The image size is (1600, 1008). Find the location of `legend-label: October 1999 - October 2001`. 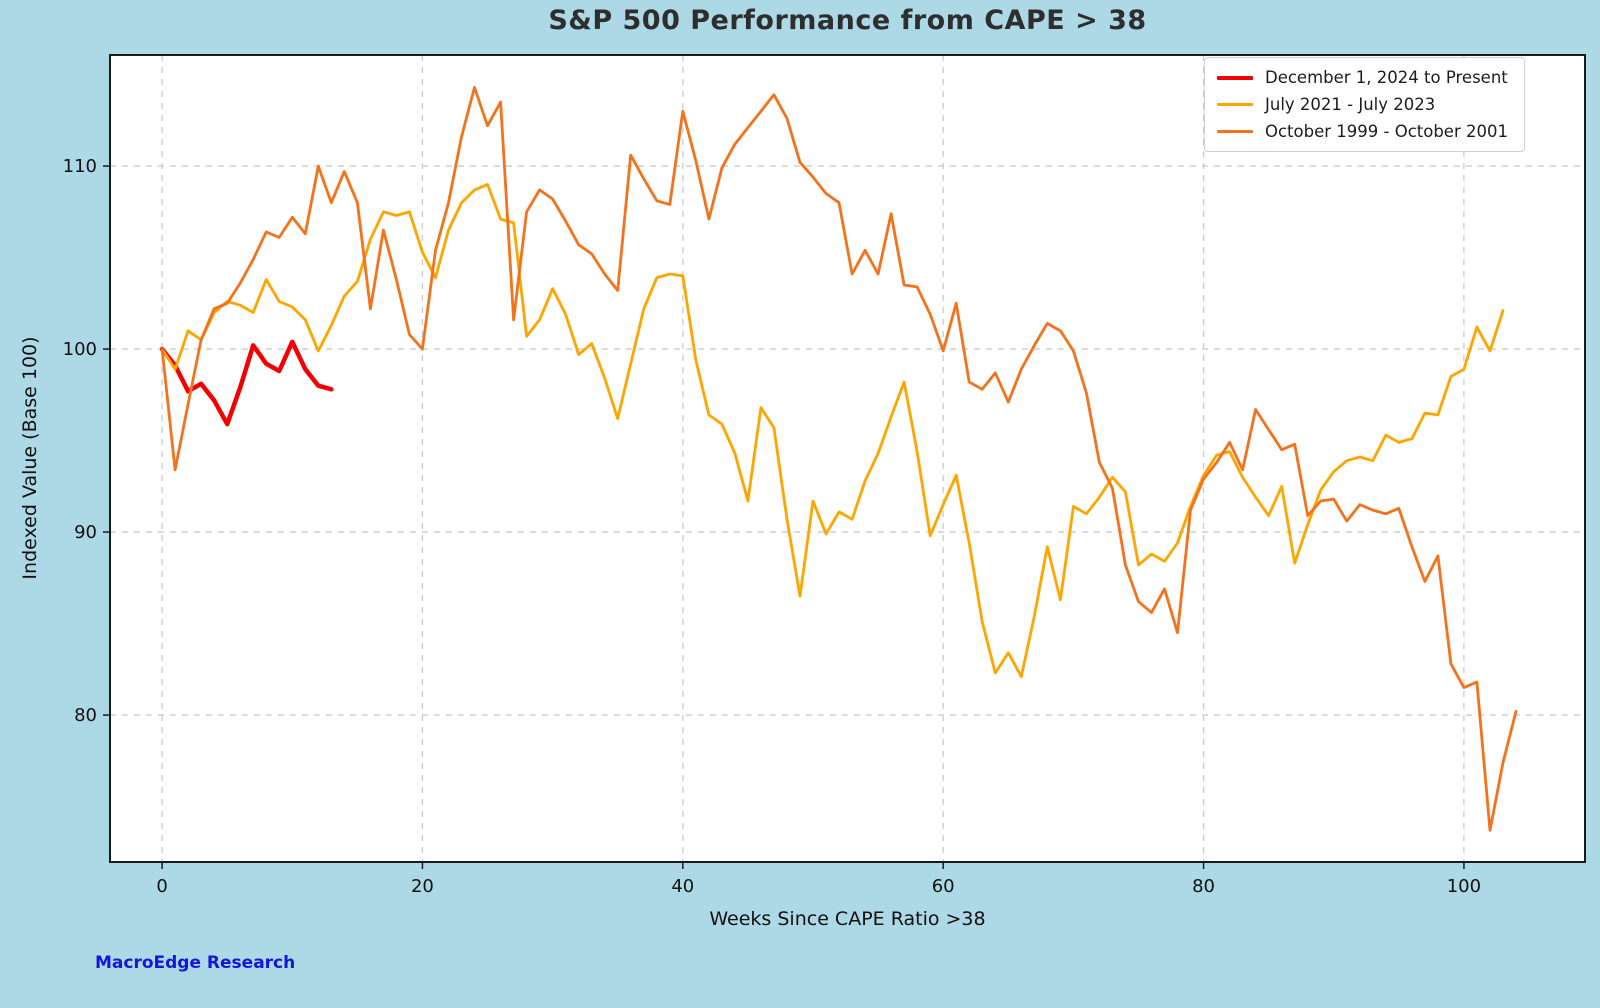

legend-label: October 1999 - October 2001 is located at coordinates (1386, 131).